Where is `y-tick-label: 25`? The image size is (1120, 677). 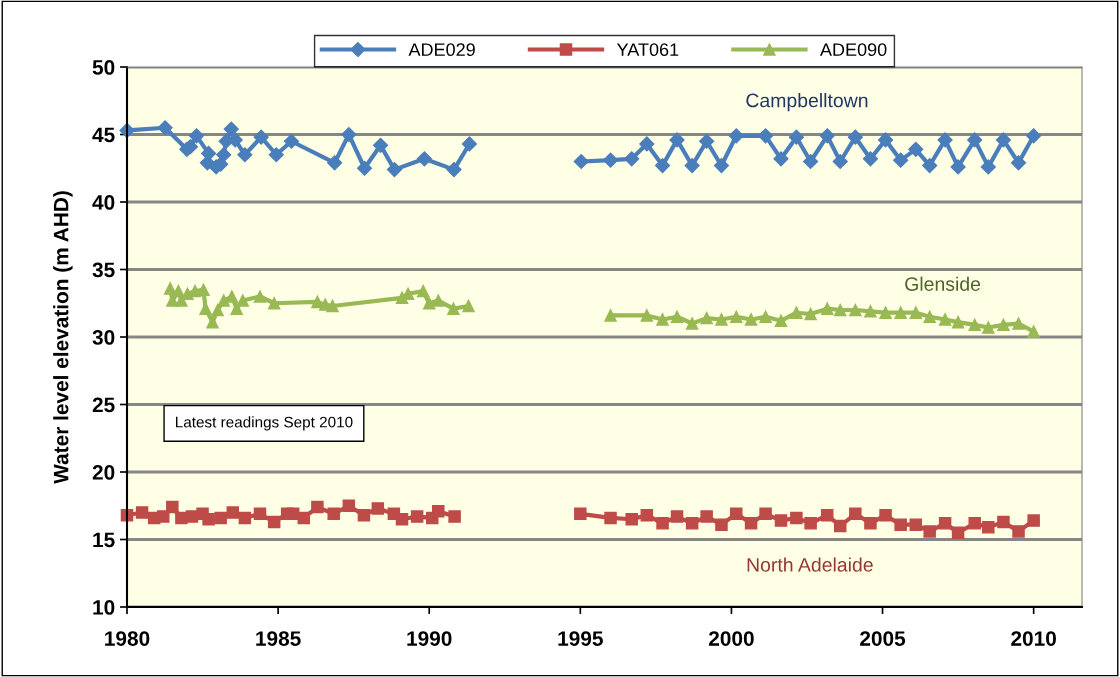 y-tick-label: 25 is located at coordinates (103, 405).